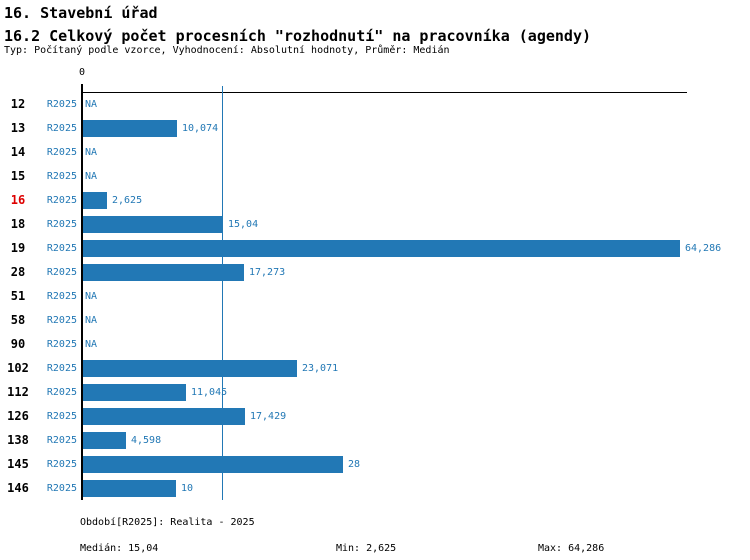  What do you see at coordinates (18, 464) in the screenshot?
I see `row-id-label: 145` at bounding box center [18, 464].